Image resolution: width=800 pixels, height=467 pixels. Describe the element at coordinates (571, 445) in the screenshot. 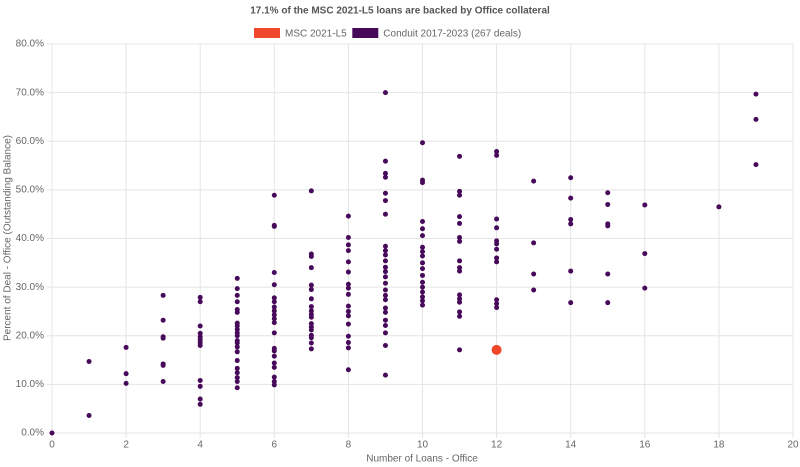

I see `x-tick-label: 14` at that location.